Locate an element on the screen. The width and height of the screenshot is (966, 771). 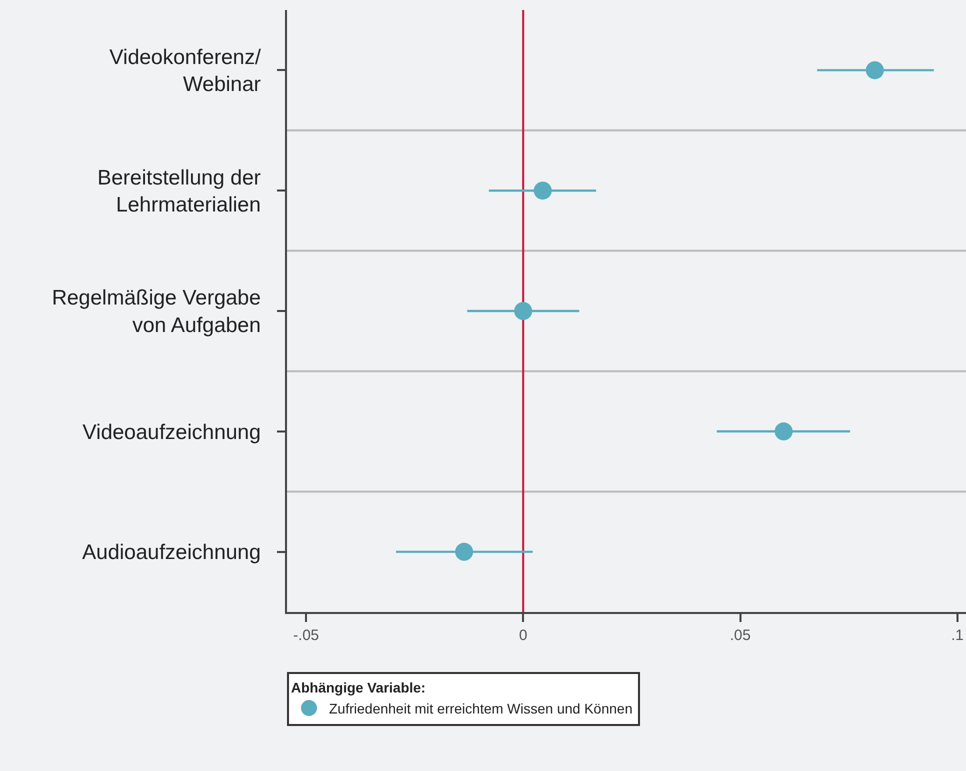
y-tick-label: Videoaufzeichnung is located at coordinates (171, 432).